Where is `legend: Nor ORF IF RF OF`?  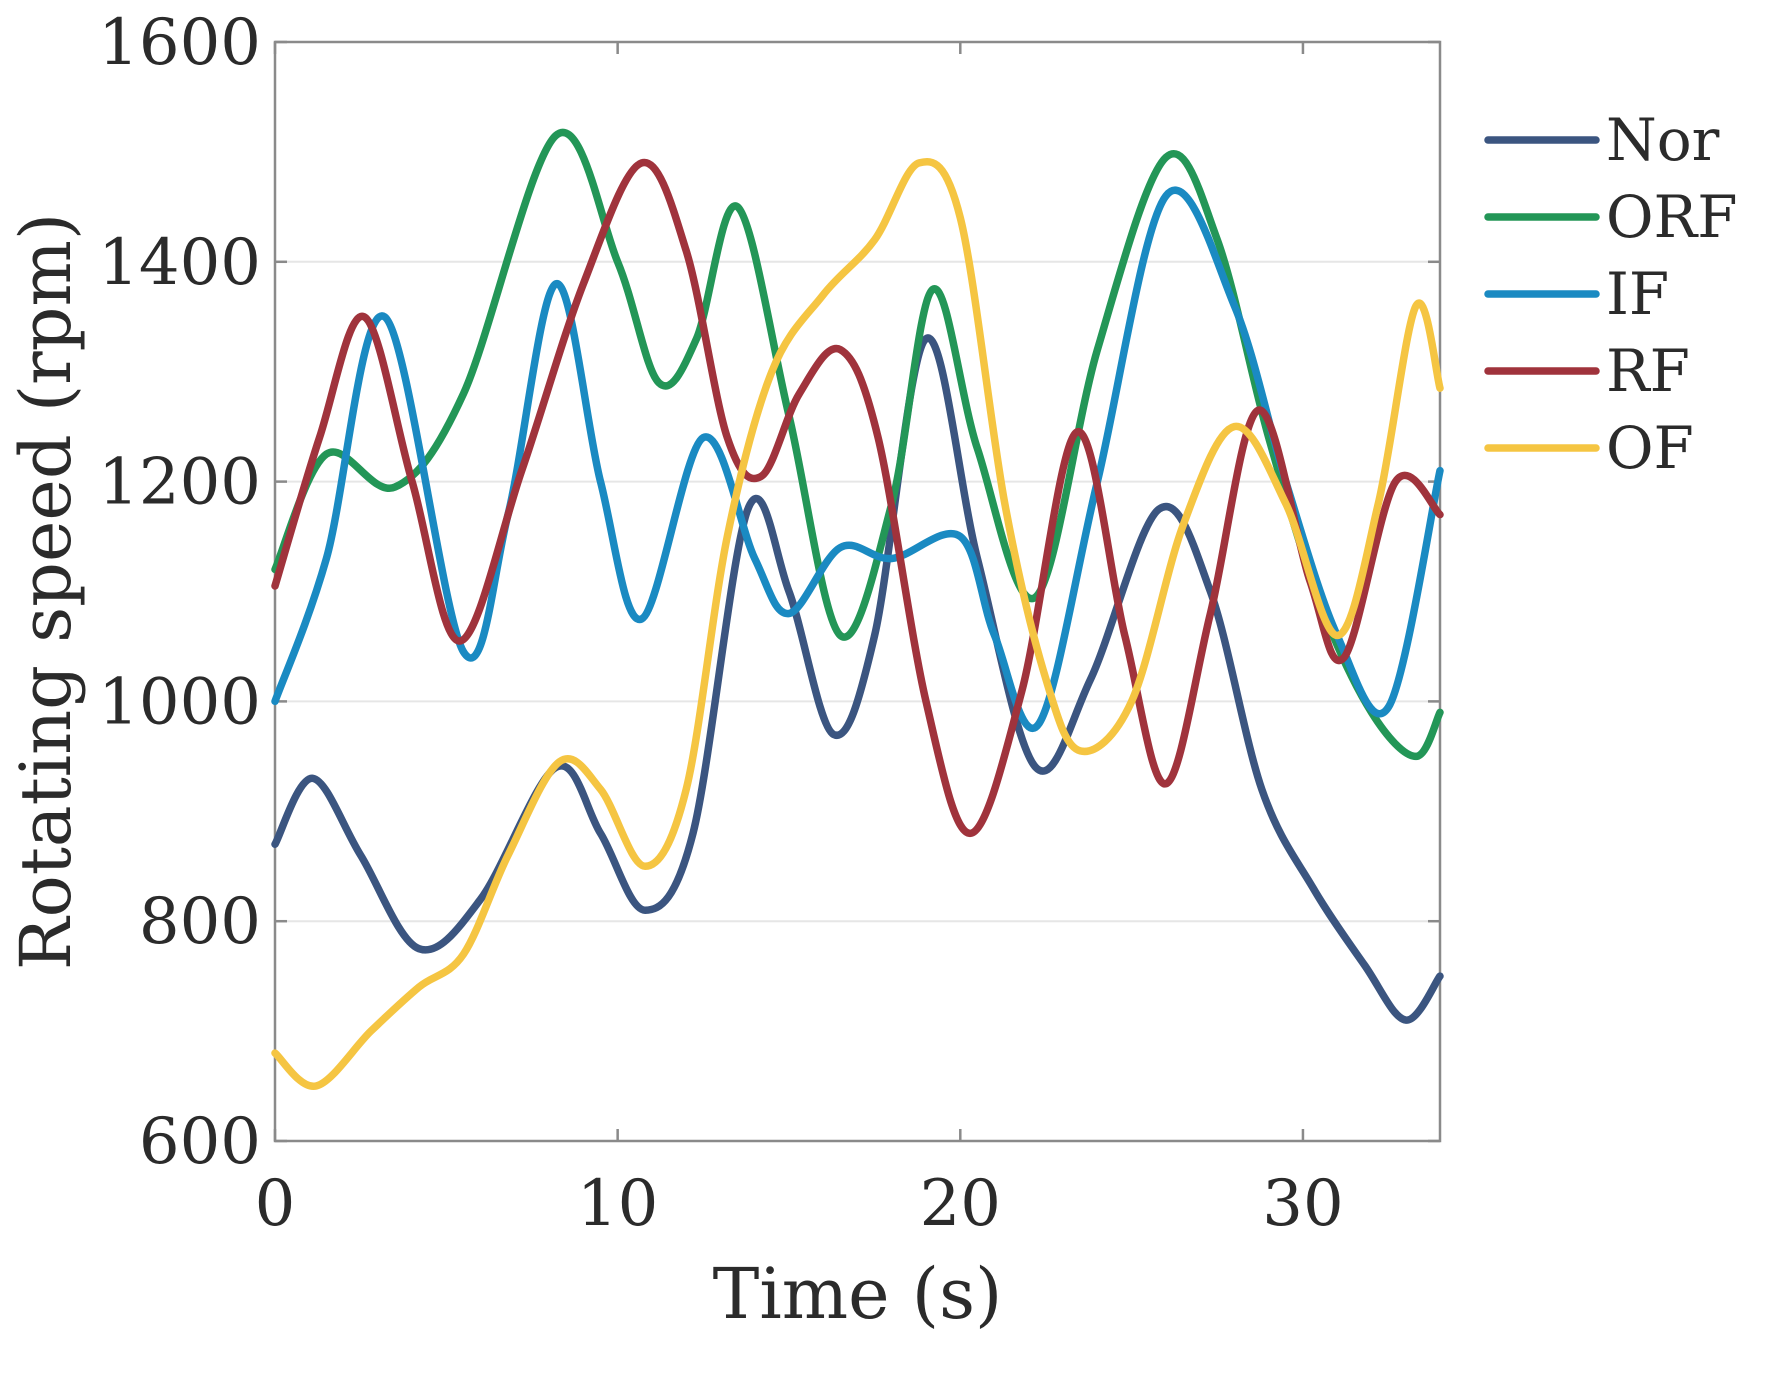 legend: Nor ORF IF RF OF is located at coordinates (1610, 294).